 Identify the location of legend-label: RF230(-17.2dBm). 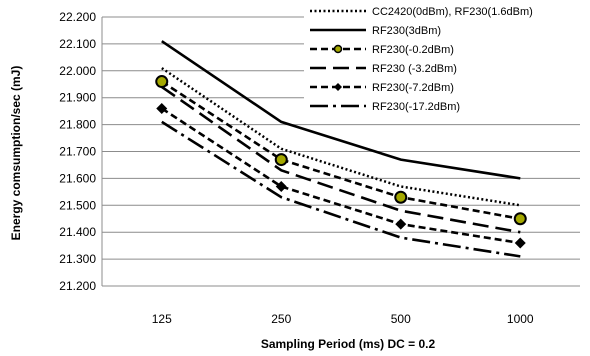
(416, 107).